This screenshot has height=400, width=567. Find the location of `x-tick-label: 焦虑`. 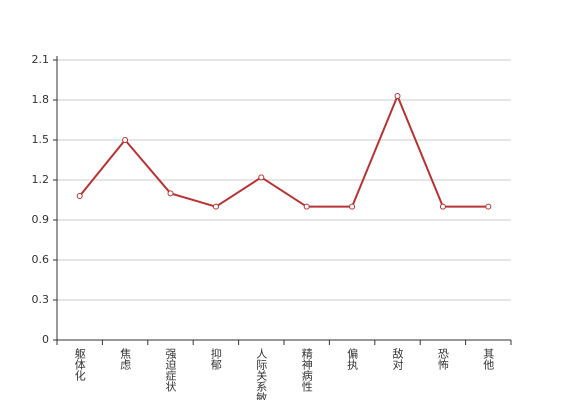

x-tick-label: 焦虑 is located at coordinates (125, 359).